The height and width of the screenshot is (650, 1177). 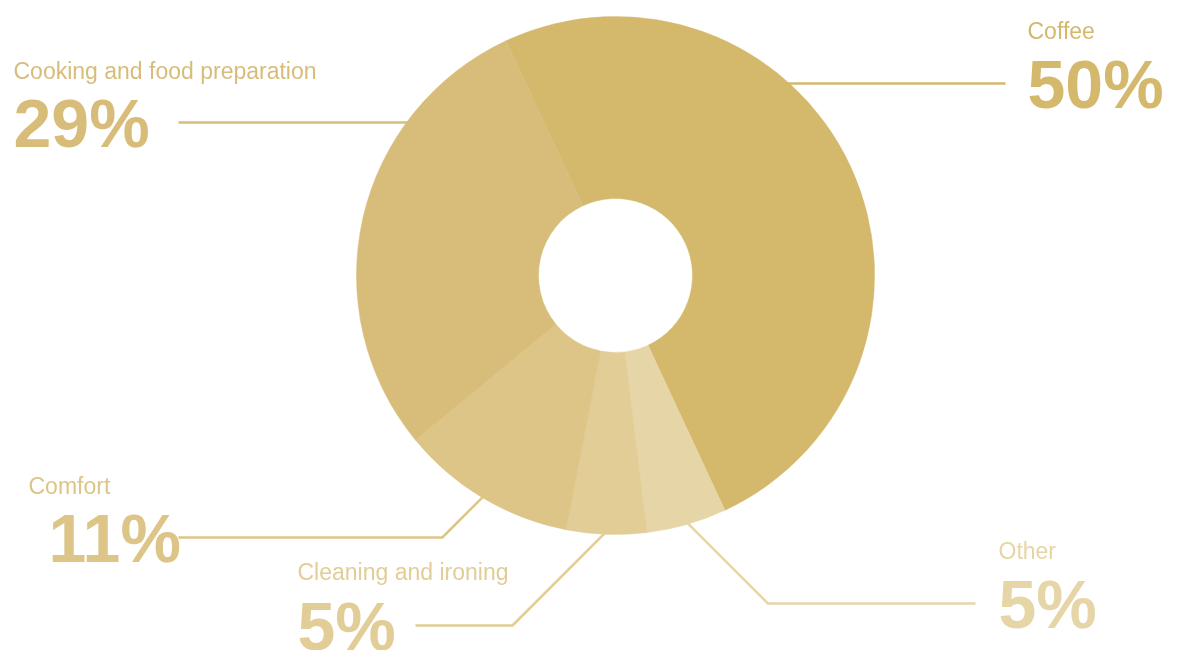 What do you see at coordinates (1027, 550) in the screenshot?
I see `slice-label: Other` at bounding box center [1027, 550].